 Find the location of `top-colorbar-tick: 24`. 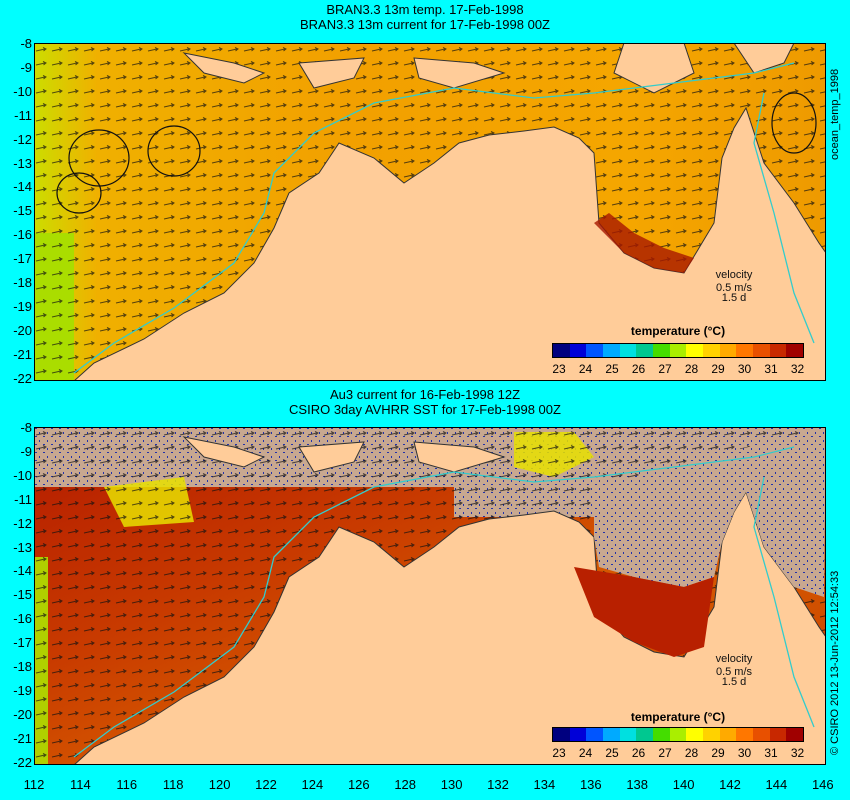

top-colorbar-tick: 24 is located at coordinates (585, 369).